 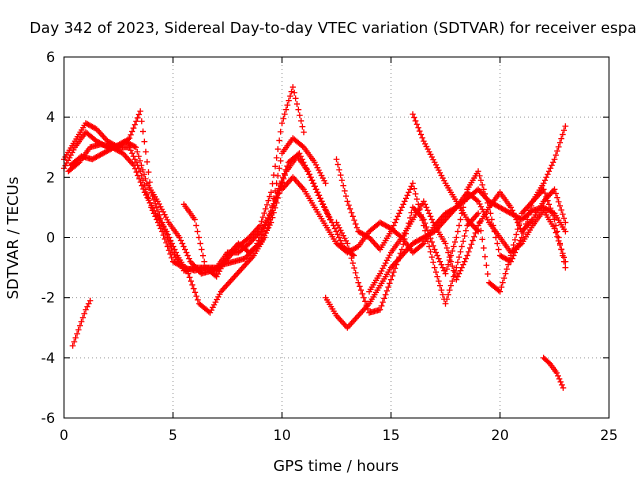 I want to click on x-tick-label: 10, so click(x=282, y=436).